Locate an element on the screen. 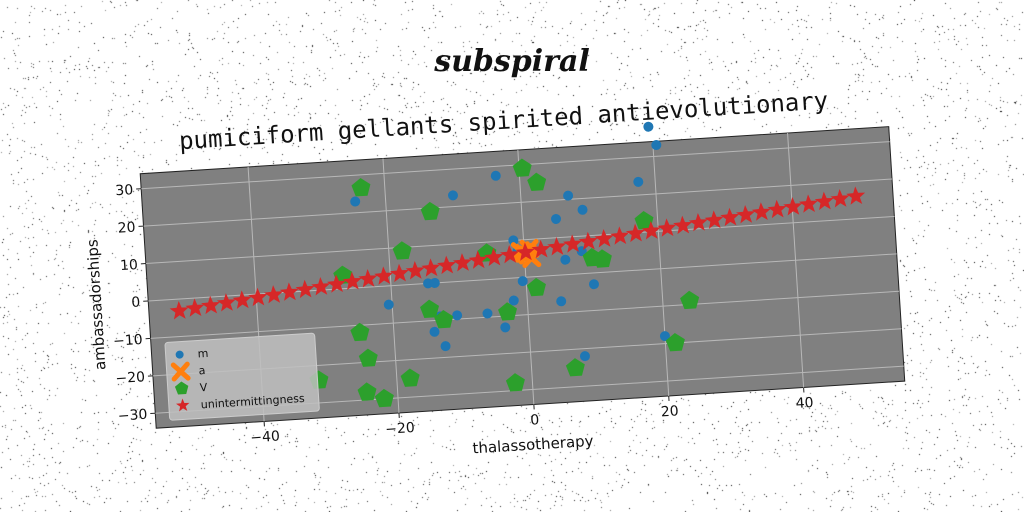  x-tick-label: −20 is located at coordinates (400, 429).